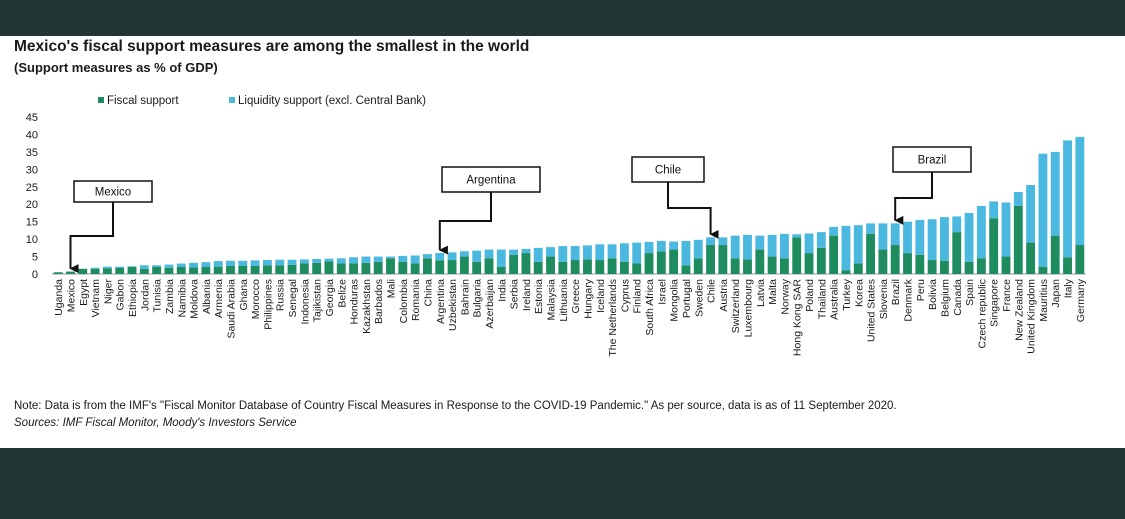 This screenshot has width=1125, height=519. Describe the element at coordinates (71, 295) in the screenshot. I see `x-tick-label: Mexico` at that location.